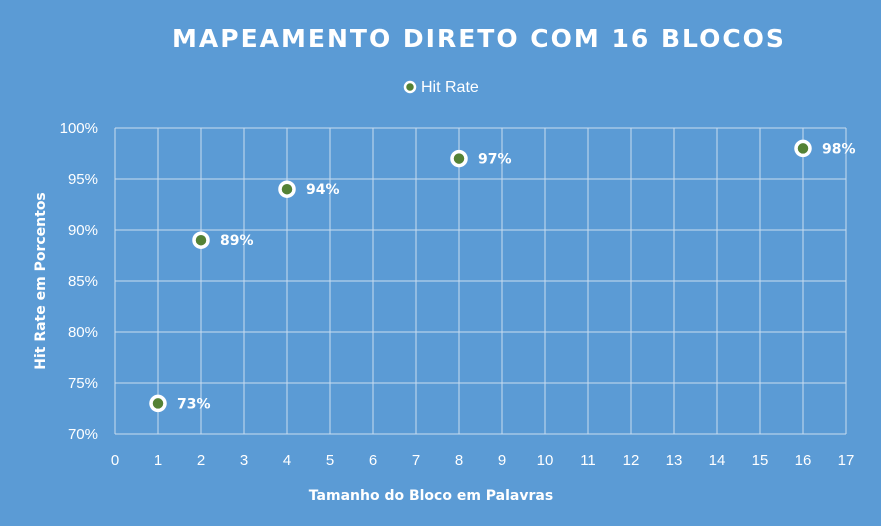 Image resolution: width=881 pixels, height=526 pixels. I want to click on y-tick-label: 95%, so click(83, 179).